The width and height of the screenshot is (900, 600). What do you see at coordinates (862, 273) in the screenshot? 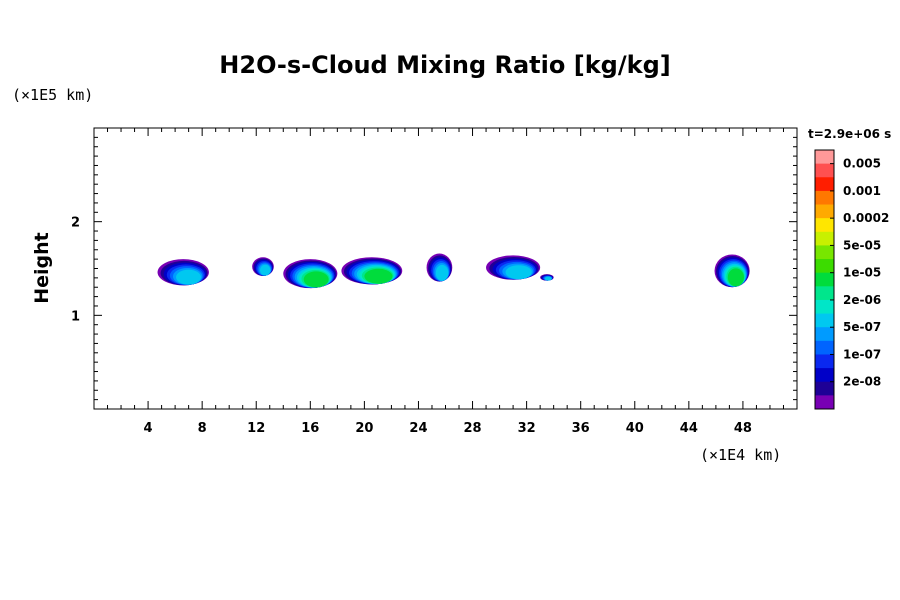
I see `colorbar-label: 1e-05` at bounding box center [862, 273].